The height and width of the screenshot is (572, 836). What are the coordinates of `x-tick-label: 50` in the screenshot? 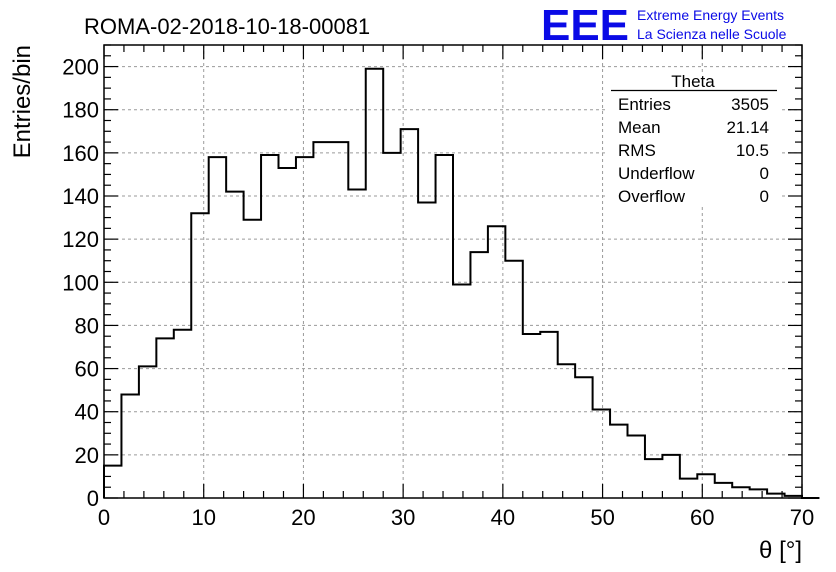 It's located at (602, 517).